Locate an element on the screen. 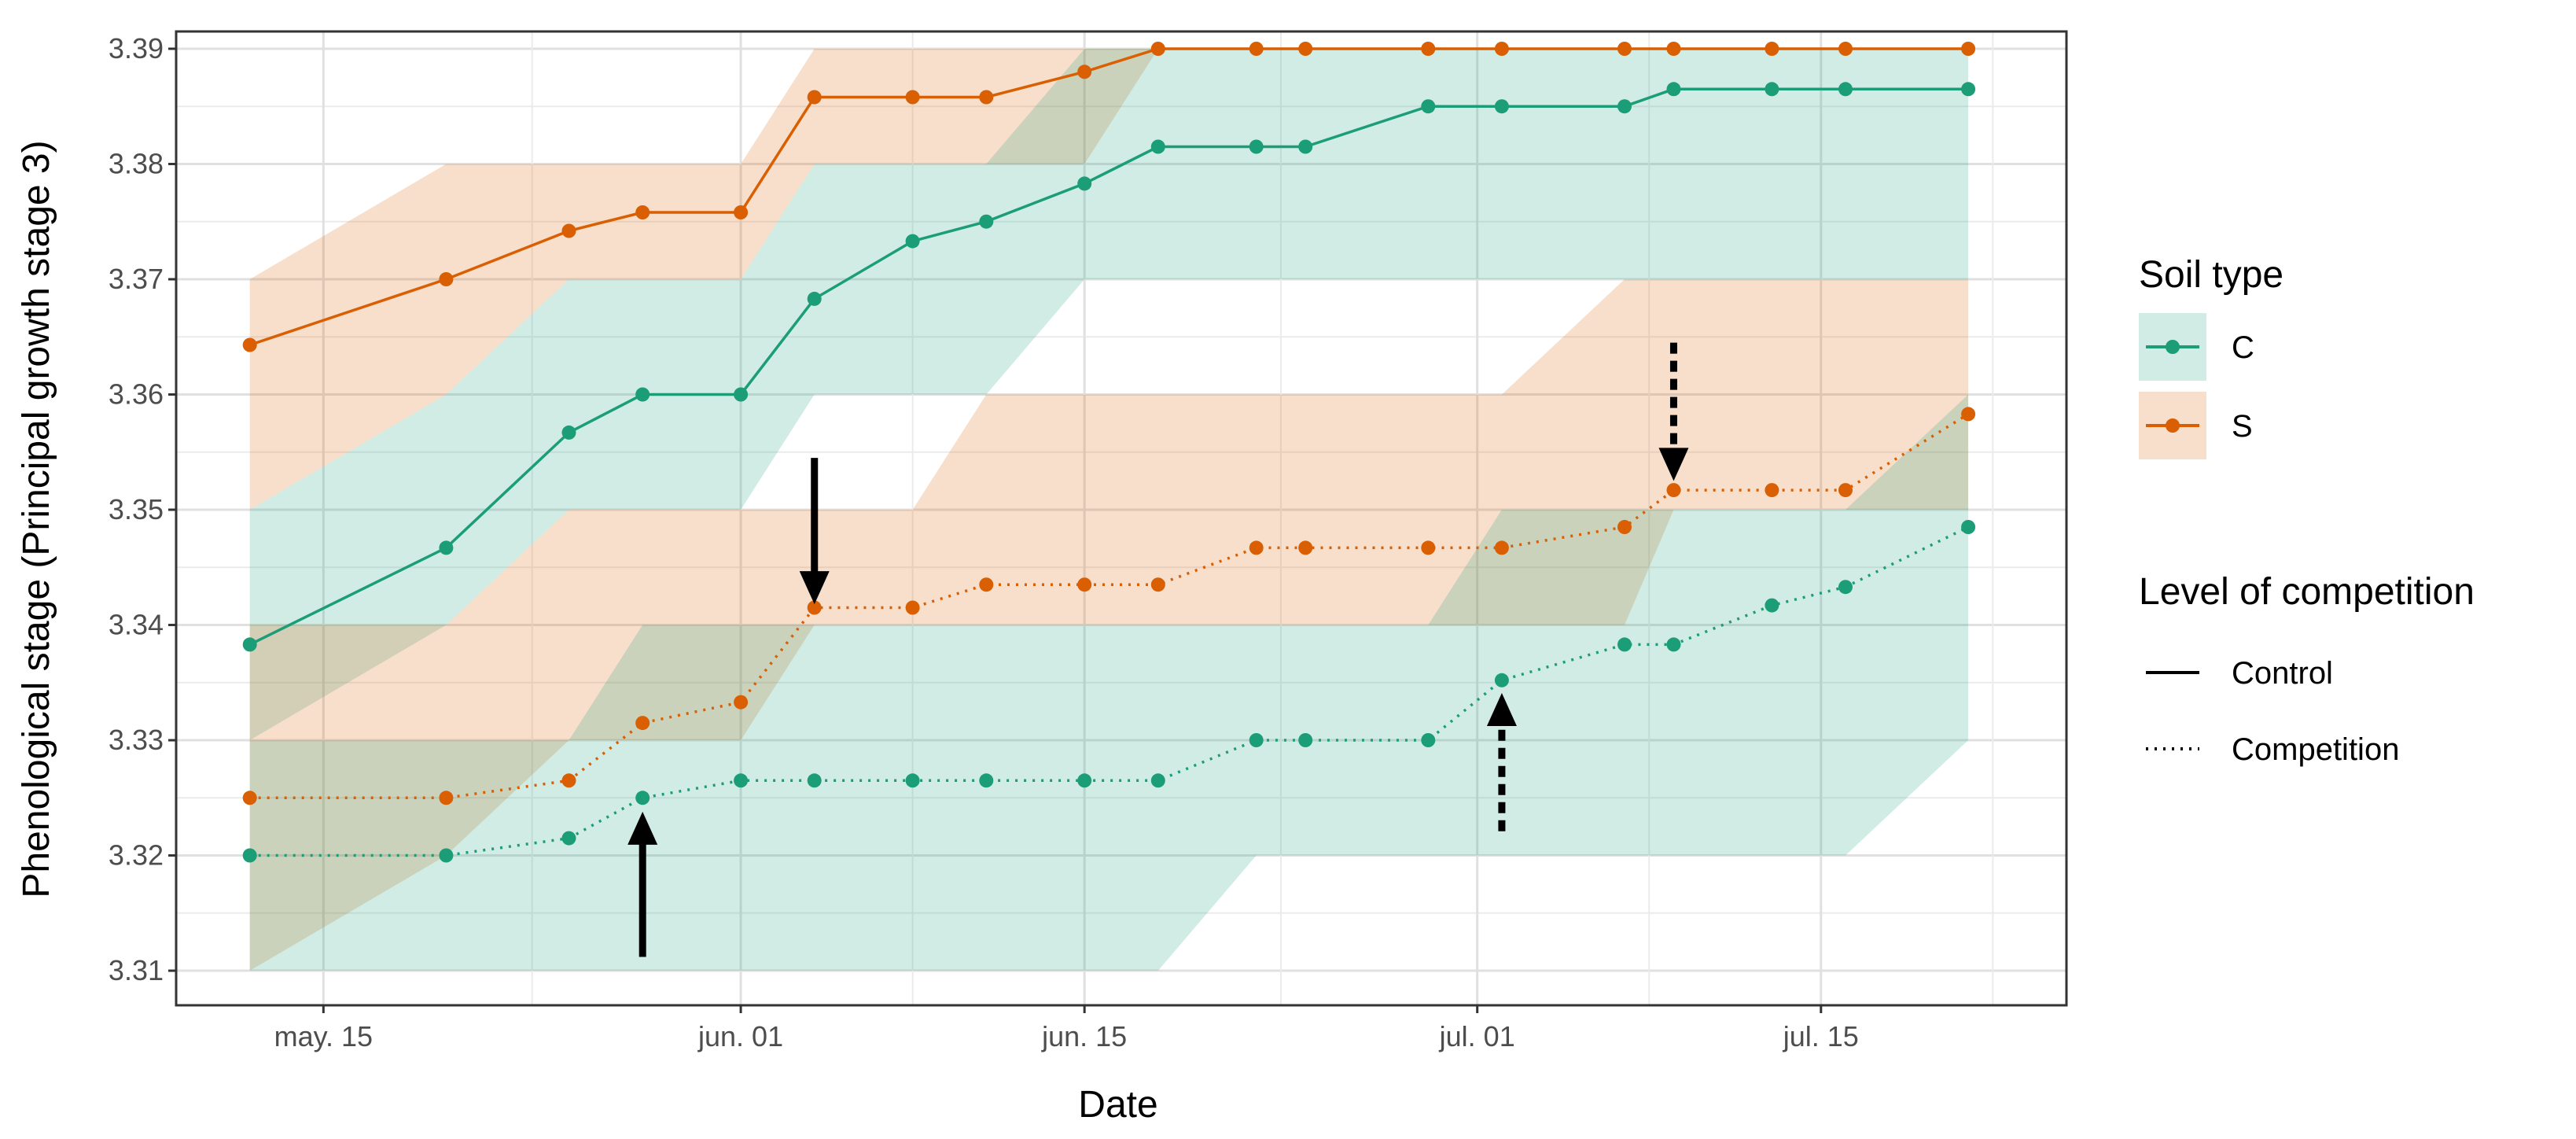 This screenshot has width=2576, height=1139. legend-title-level-of-competition: Level of competition is located at coordinates (2307, 592).